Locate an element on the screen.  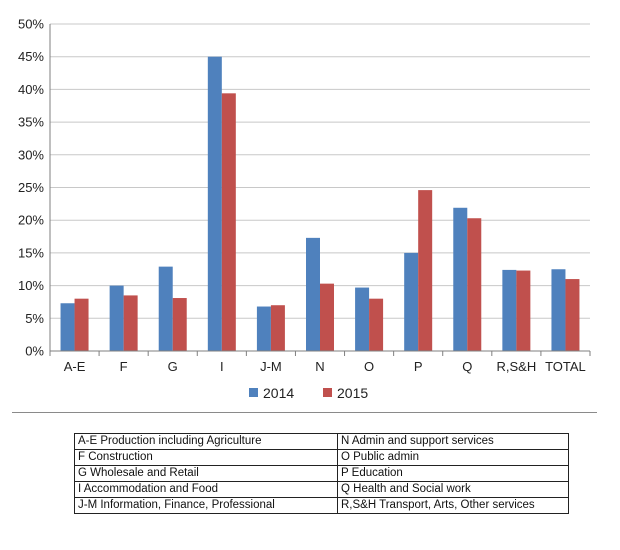
bar-2014-F is located at coordinates (116, 318).